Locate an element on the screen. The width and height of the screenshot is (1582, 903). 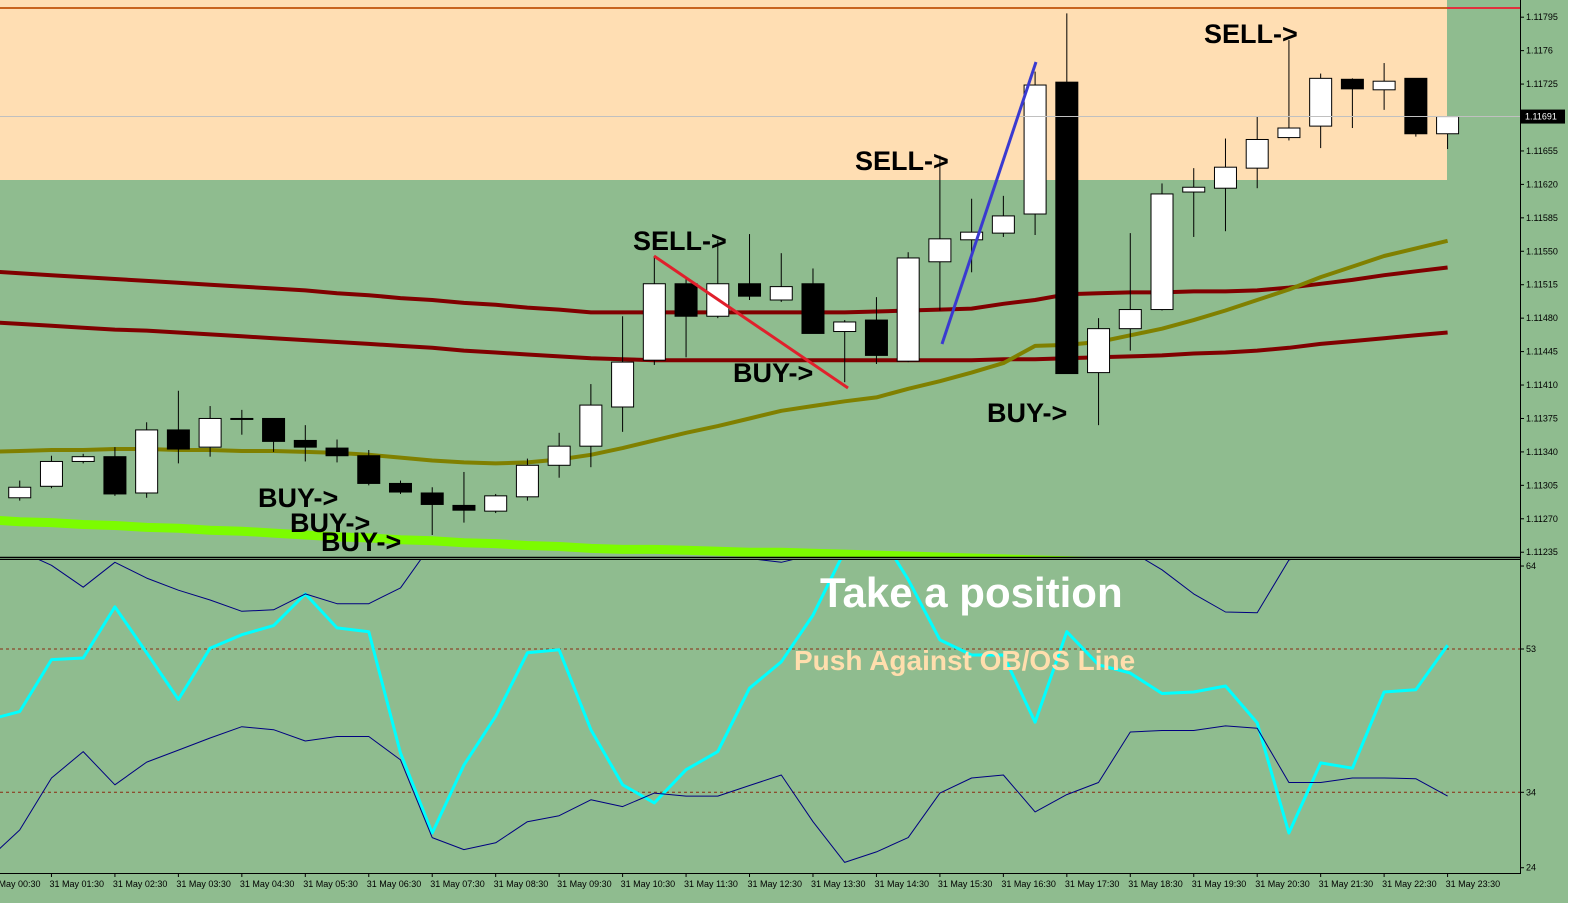
x-tick-label: 31 May 23:30 is located at coordinates (1473, 884).